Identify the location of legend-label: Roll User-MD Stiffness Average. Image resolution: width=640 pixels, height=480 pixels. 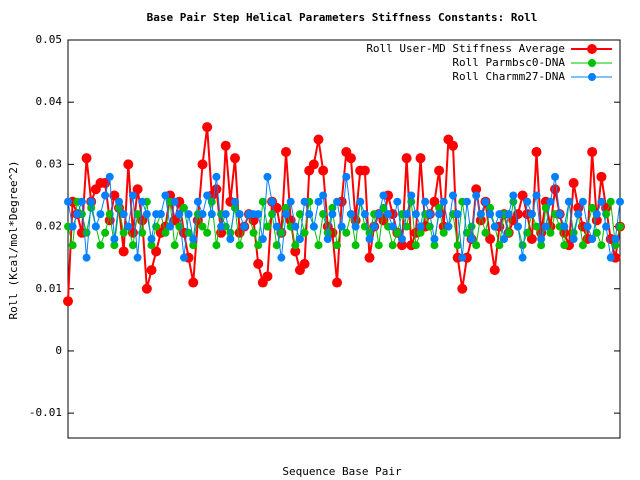
(465, 48).